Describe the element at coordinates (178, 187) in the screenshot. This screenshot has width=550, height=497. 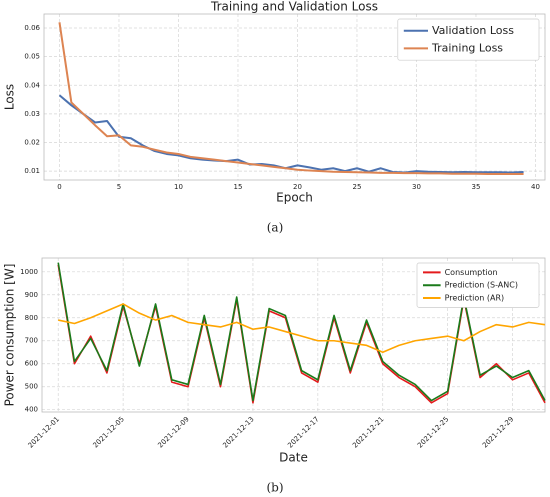
I see `x-tick-label: 10` at that location.